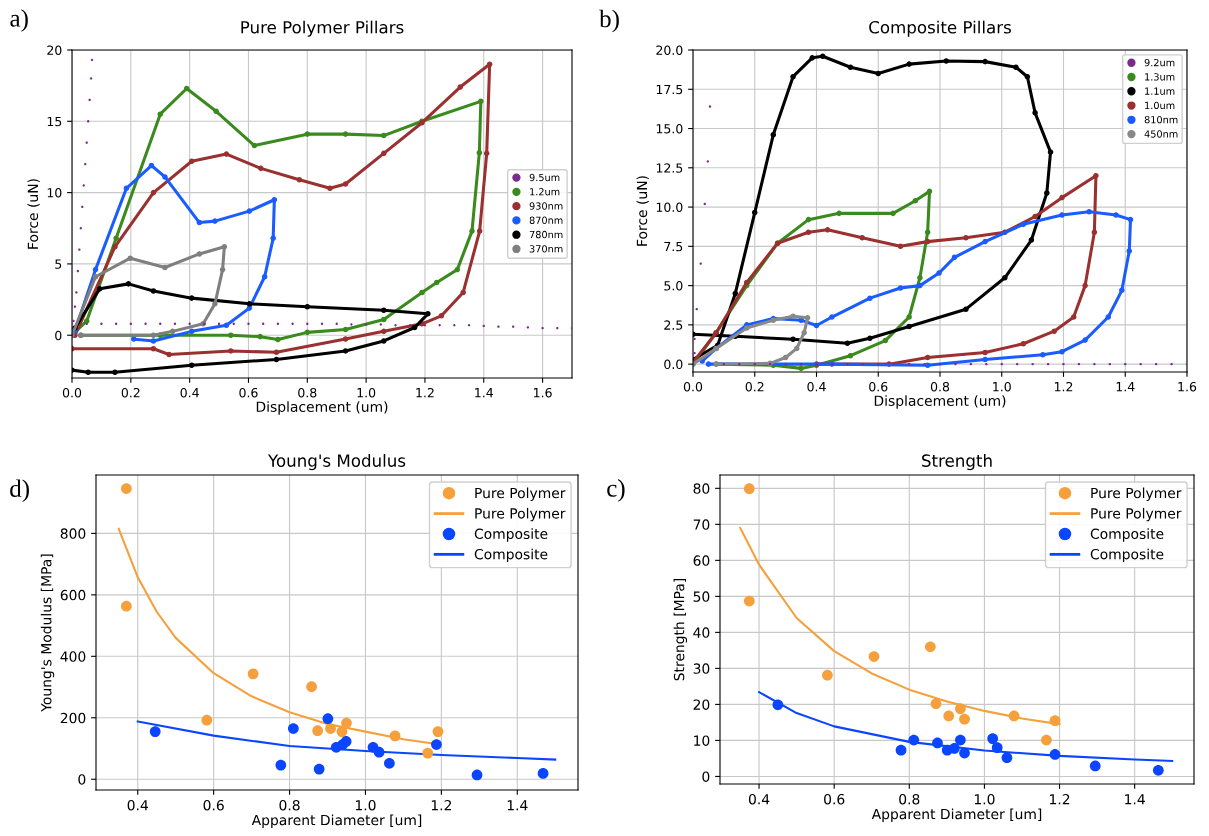 The width and height of the screenshot is (1209, 836). I want to click on y-tick-label: 60, so click(701, 560).